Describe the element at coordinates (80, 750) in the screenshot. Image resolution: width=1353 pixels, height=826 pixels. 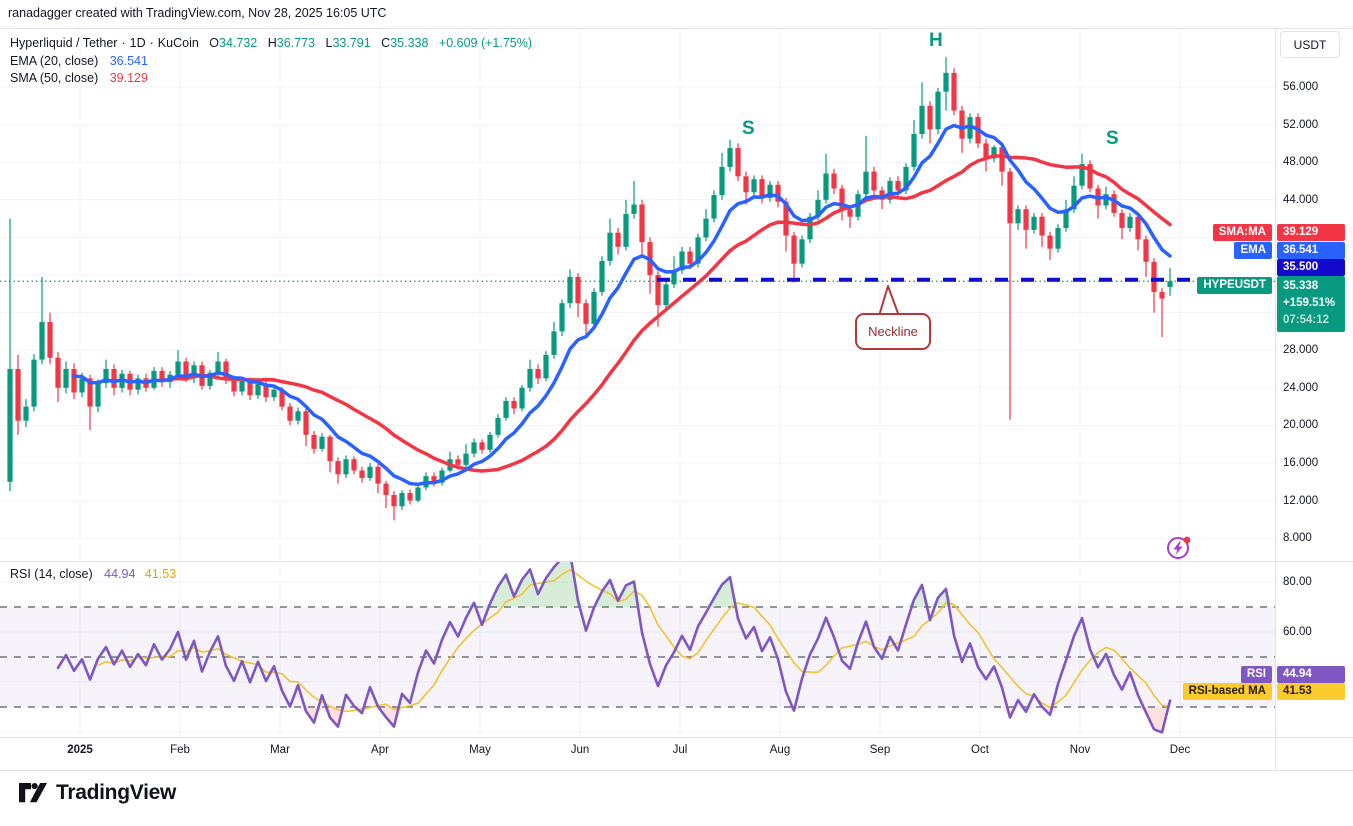
I see `time-tick-2025: 2025` at that location.